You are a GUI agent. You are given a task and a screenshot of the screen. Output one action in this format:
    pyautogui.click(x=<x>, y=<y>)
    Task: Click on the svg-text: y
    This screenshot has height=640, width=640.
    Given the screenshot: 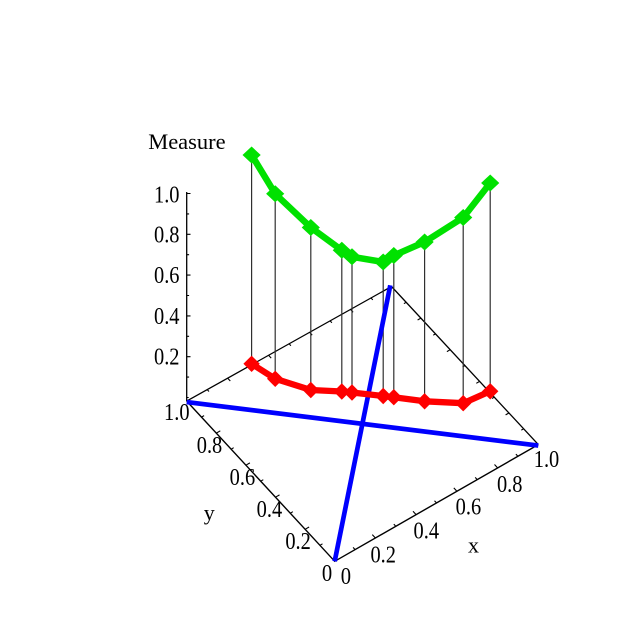 What is the action you would take?
    pyautogui.click(x=209, y=512)
    